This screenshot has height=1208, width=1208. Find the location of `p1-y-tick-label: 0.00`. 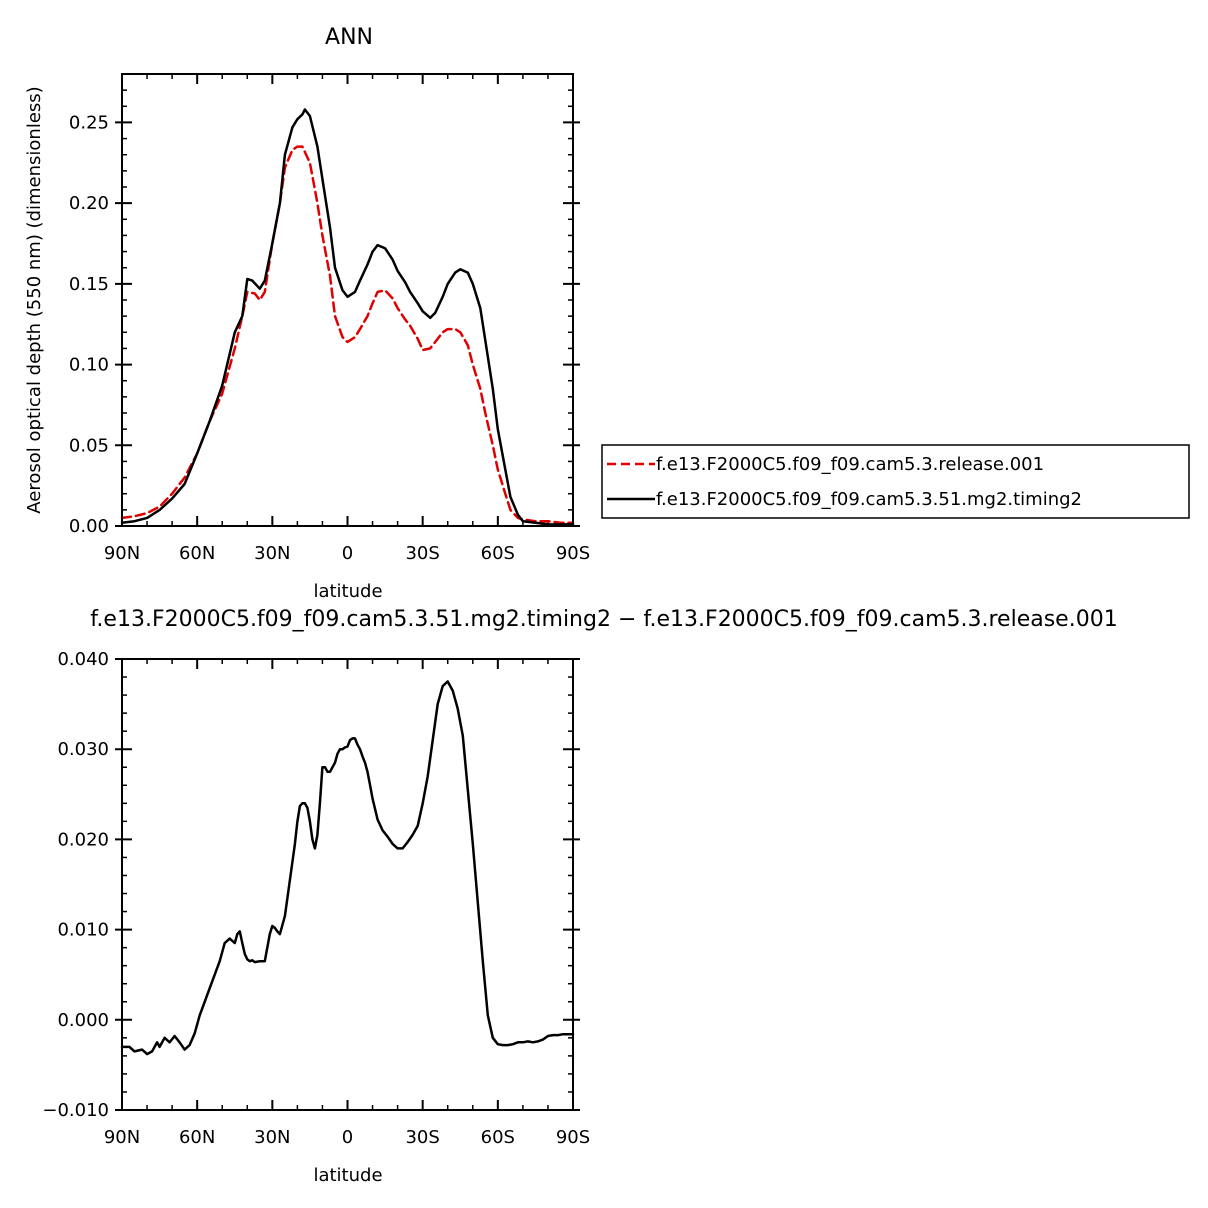

p1-y-tick-label: 0.00 is located at coordinates (89, 526).